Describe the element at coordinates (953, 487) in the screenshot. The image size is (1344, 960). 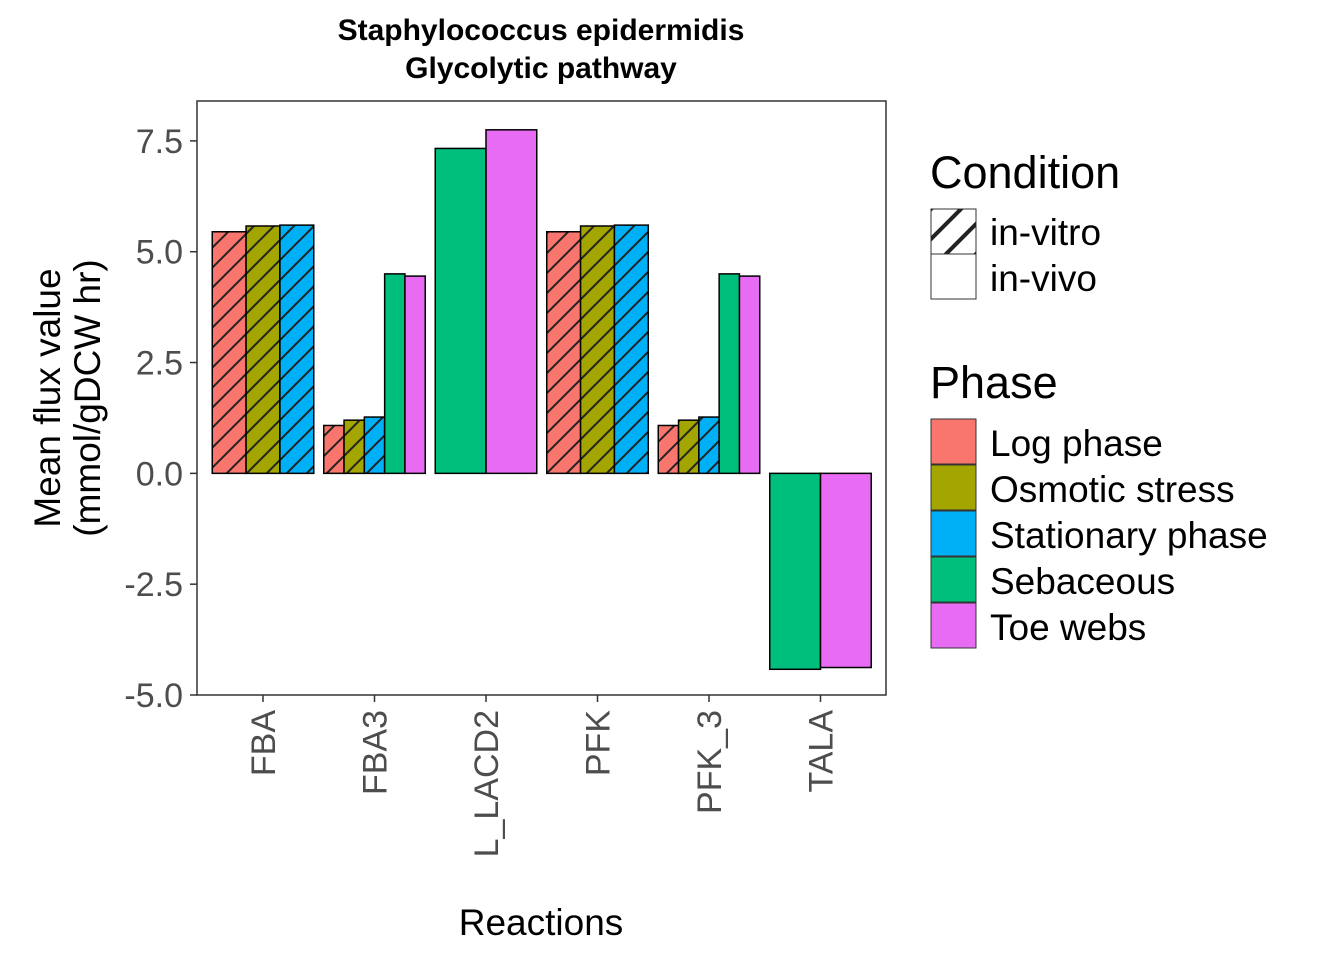
I see `legend-key-osmotic-stress` at that location.